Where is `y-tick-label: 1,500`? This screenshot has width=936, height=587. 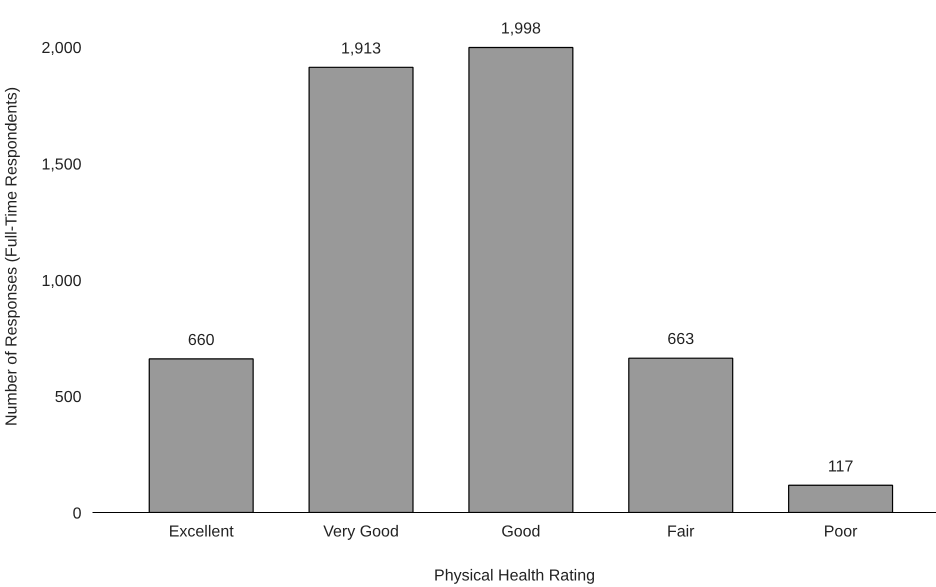
y-tick-label: 1,500 is located at coordinates (61, 165).